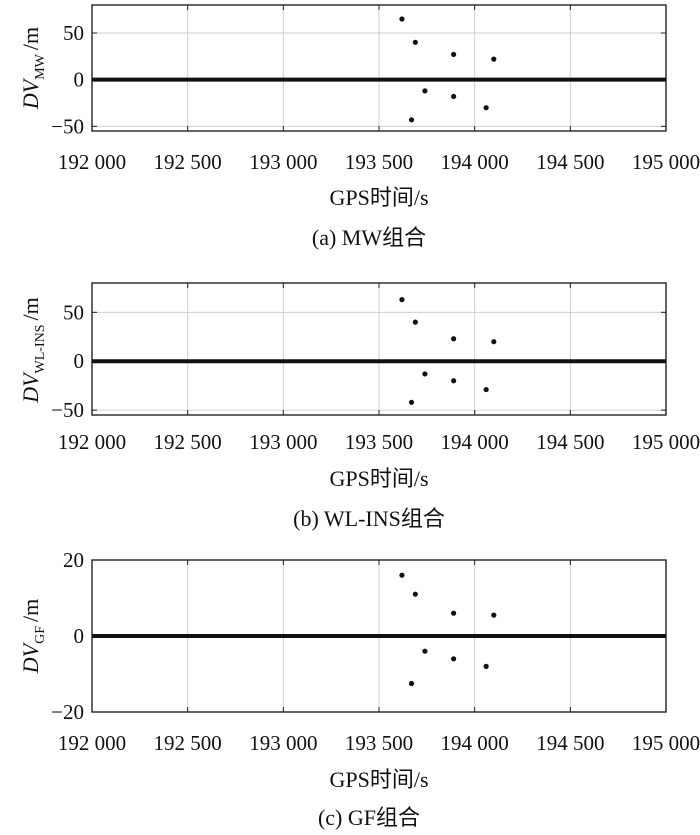 The width and height of the screenshot is (700, 835). Describe the element at coordinates (40, 348) in the screenshot. I see `y-axis-label-subscript: WL-INS` at that location.